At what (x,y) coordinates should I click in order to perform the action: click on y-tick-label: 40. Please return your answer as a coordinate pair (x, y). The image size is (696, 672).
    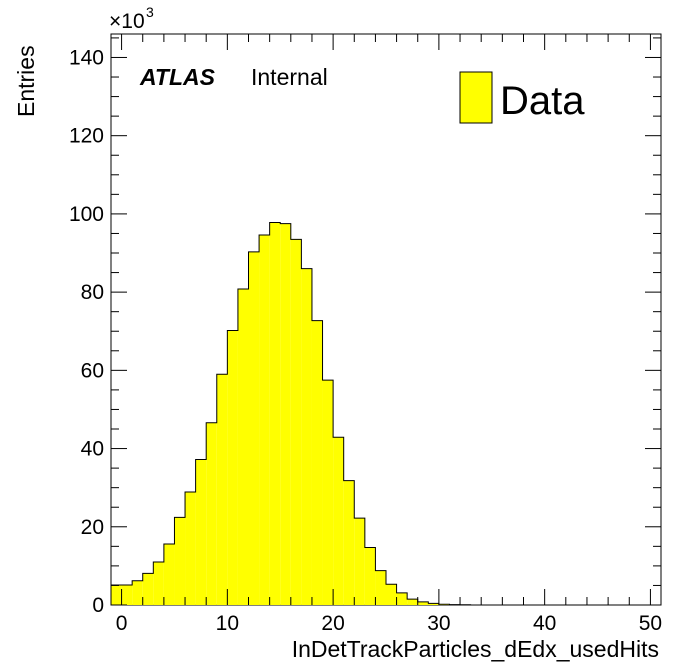
    Looking at the image, I should click on (92, 449).